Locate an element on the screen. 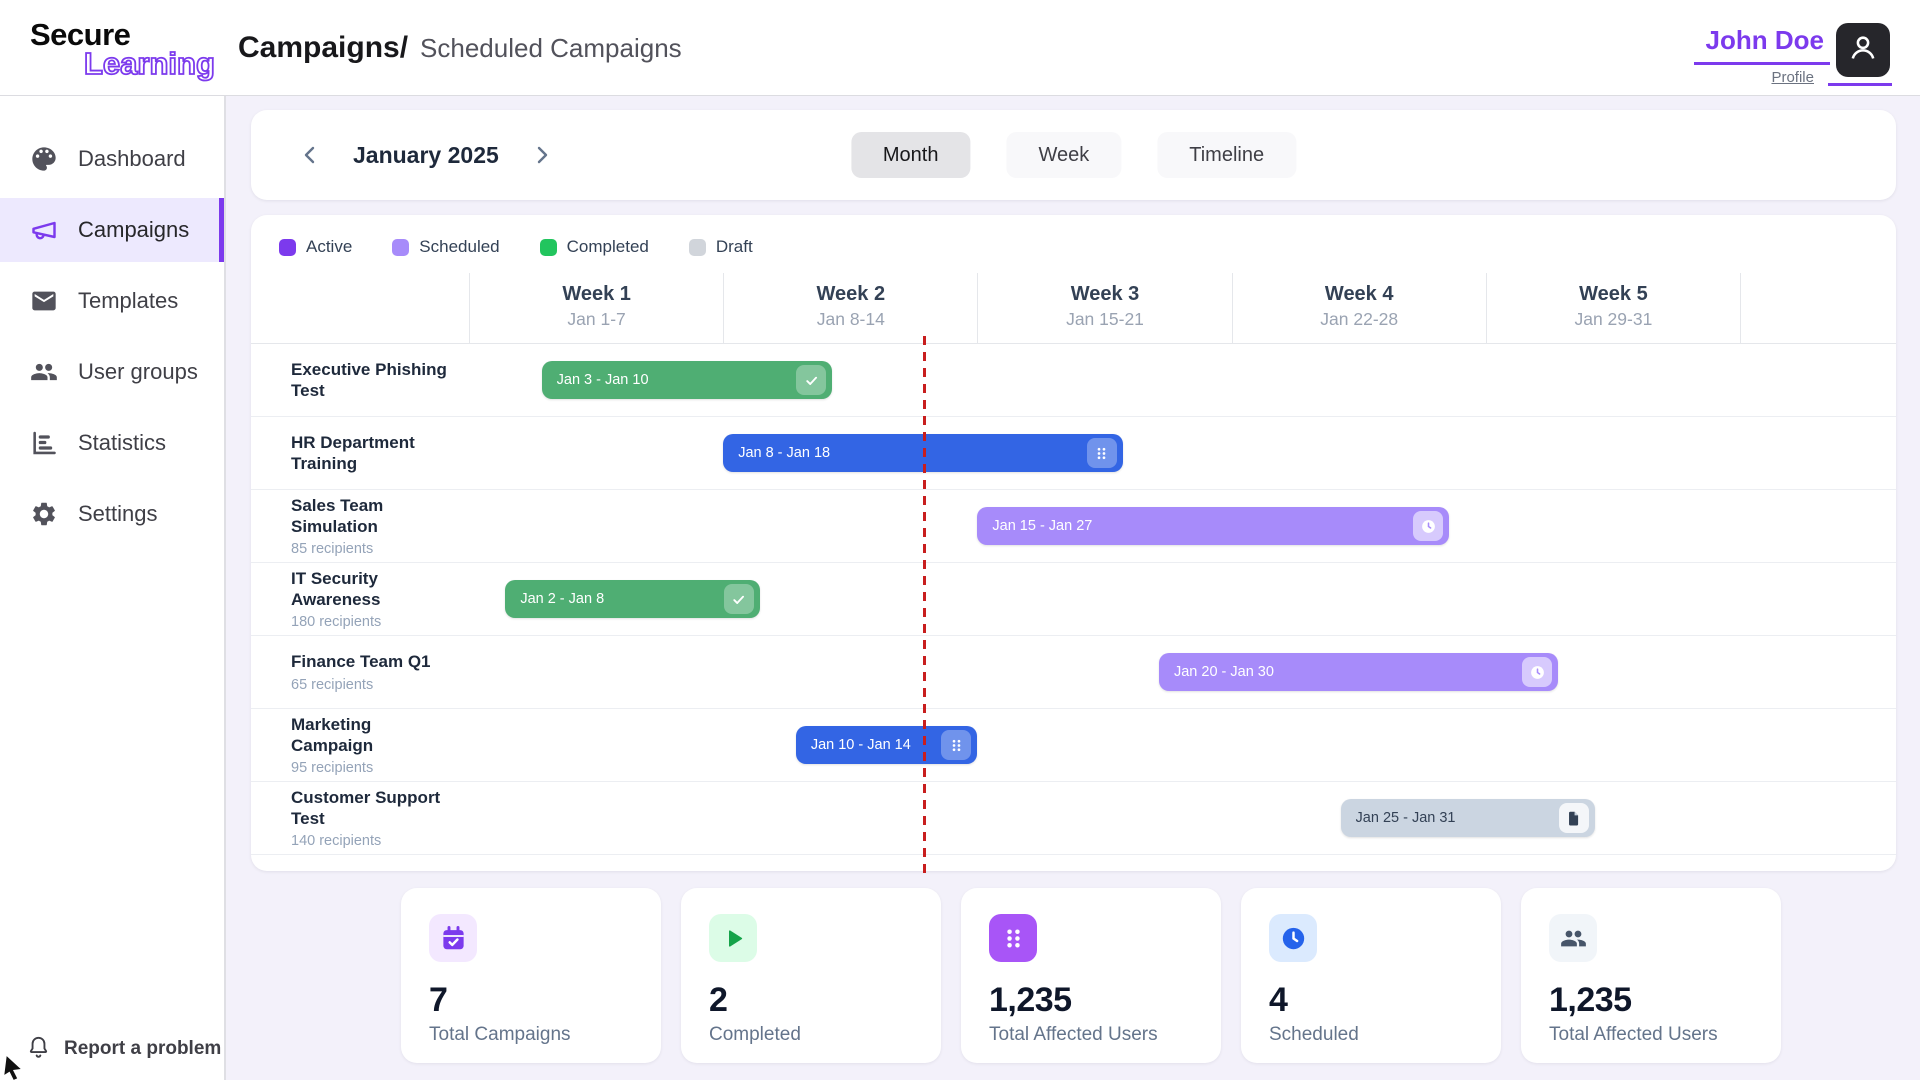 Image resolution: width=1920 pixels, height=1080 pixels. campaign-bar-marketing-campaign: Jan 10 - Jan 14 is located at coordinates (886, 745).